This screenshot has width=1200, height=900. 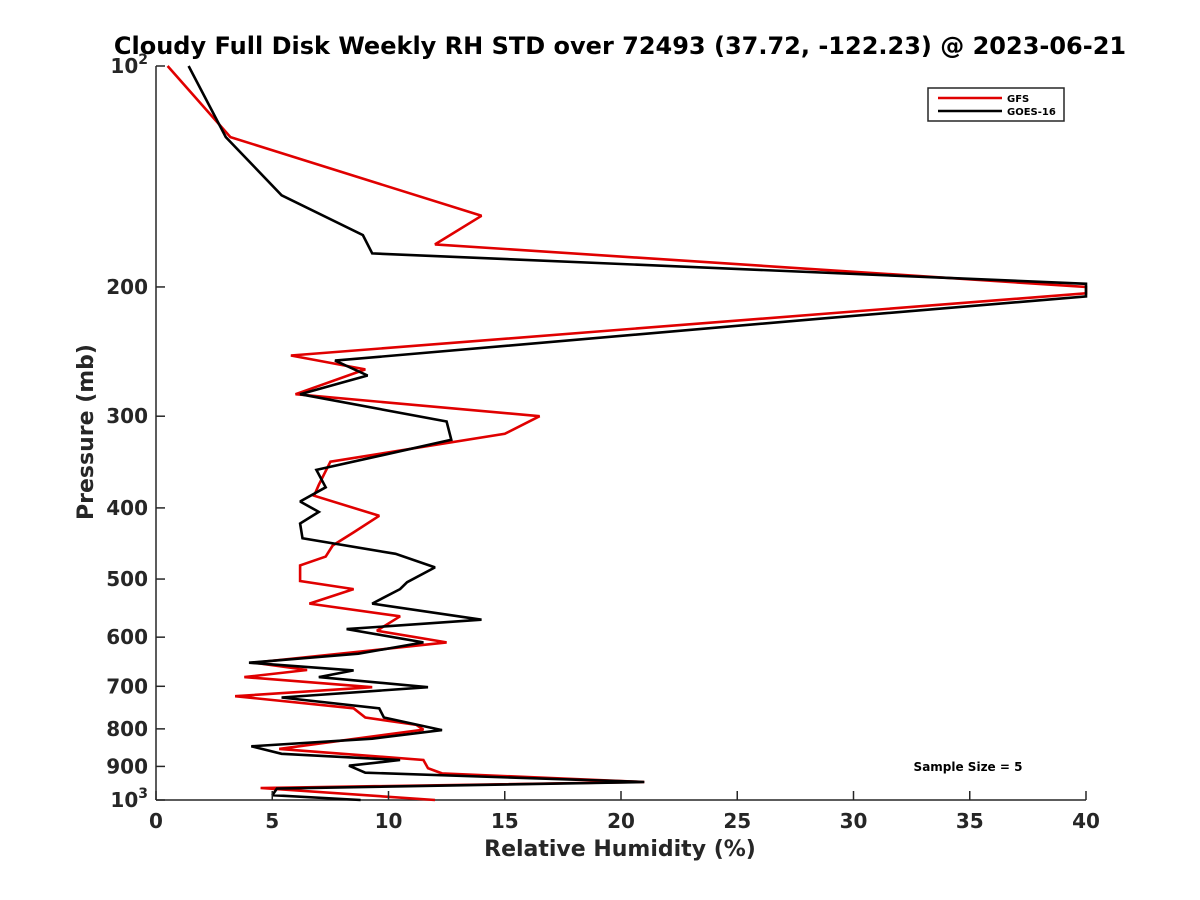 What do you see at coordinates (127, 766) in the screenshot?
I see `y-tick-label: 900` at bounding box center [127, 766].